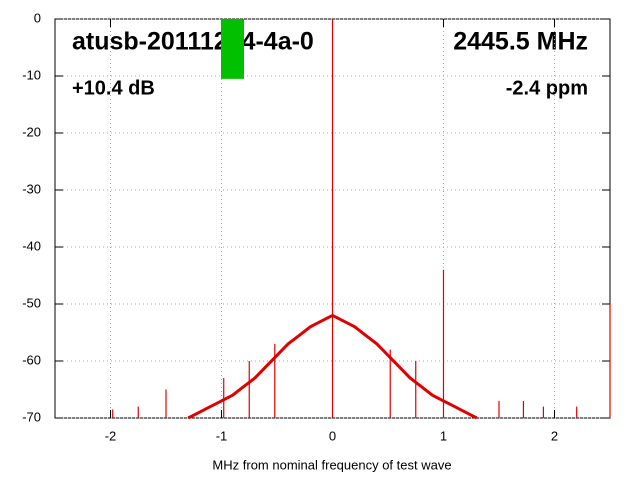 This screenshot has height=480, width=640. Describe the element at coordinates (193, 42) in the screenshot. I see `device-title: atusb-20111214-4a-0` at that location.